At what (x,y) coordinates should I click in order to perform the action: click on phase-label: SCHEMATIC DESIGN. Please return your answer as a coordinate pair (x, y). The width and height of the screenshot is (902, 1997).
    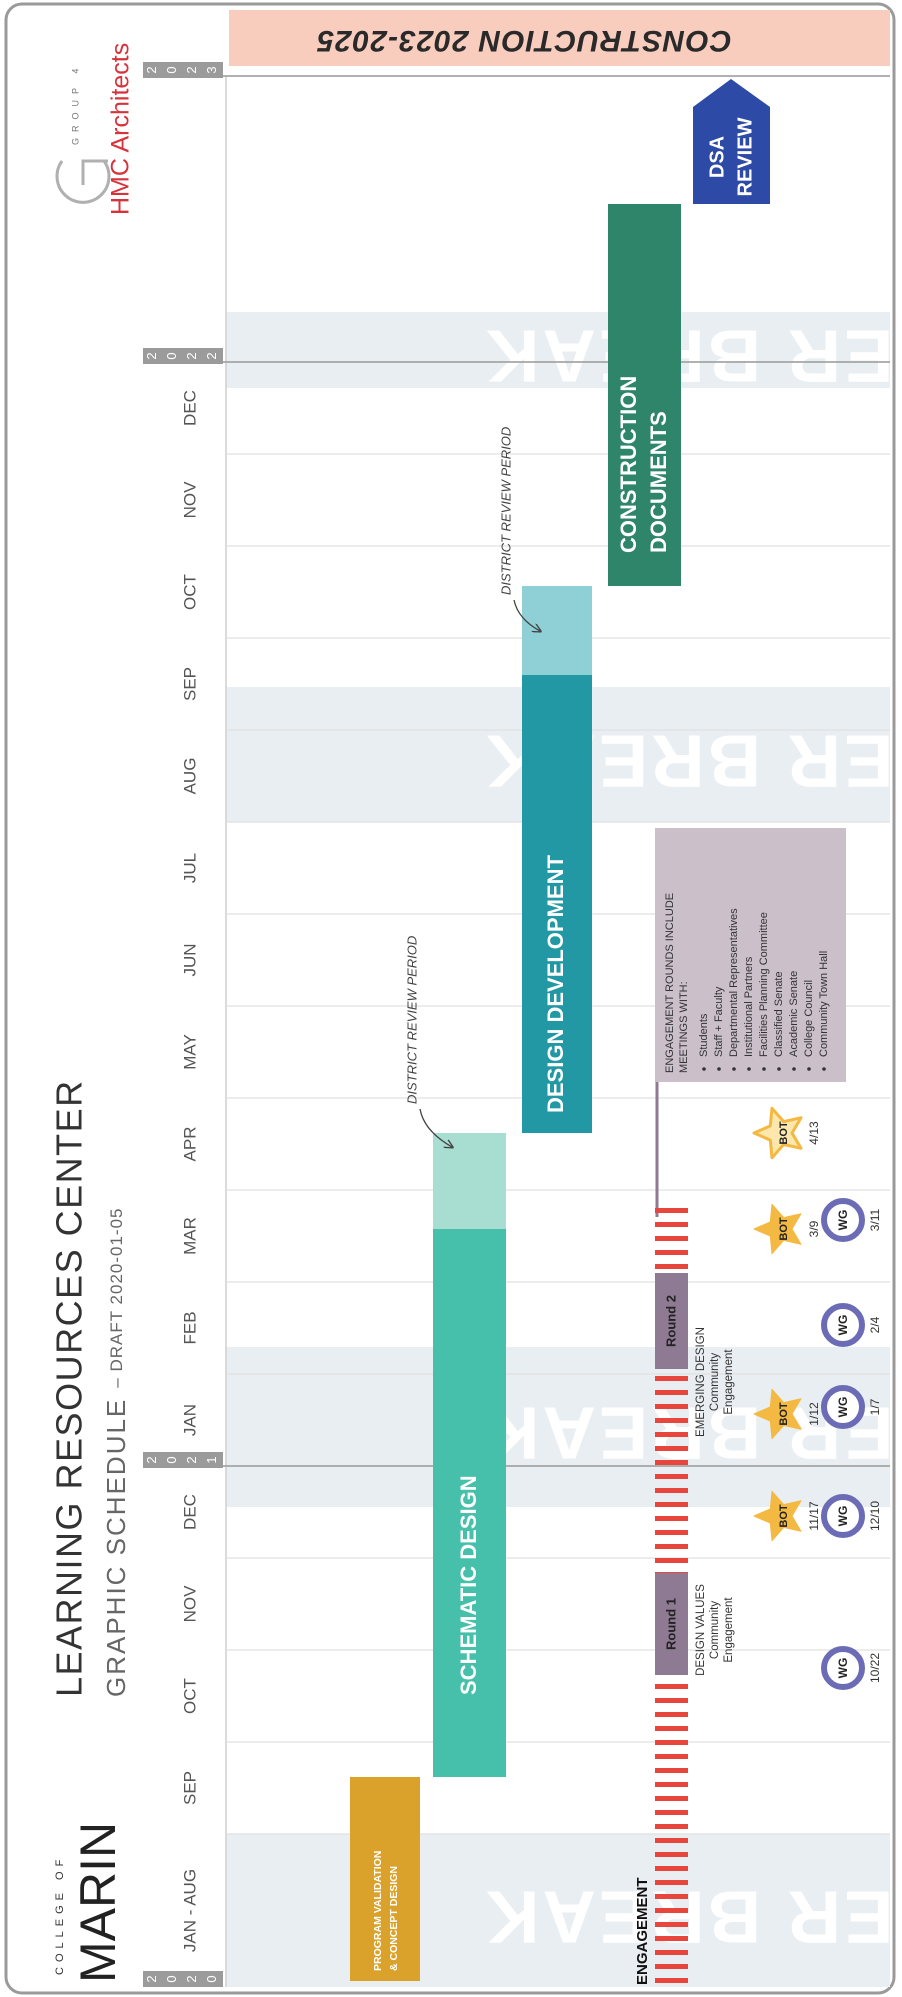
    Looking at the image, I should click on (468, 1585).